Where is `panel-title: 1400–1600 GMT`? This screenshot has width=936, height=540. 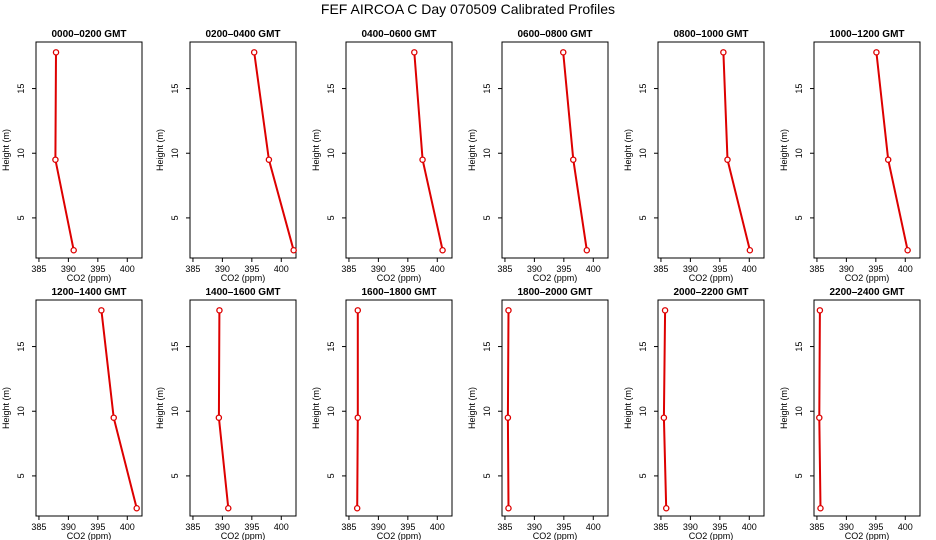 panel-title: 1400–1600 GMT is located at coordinates (242, 292).